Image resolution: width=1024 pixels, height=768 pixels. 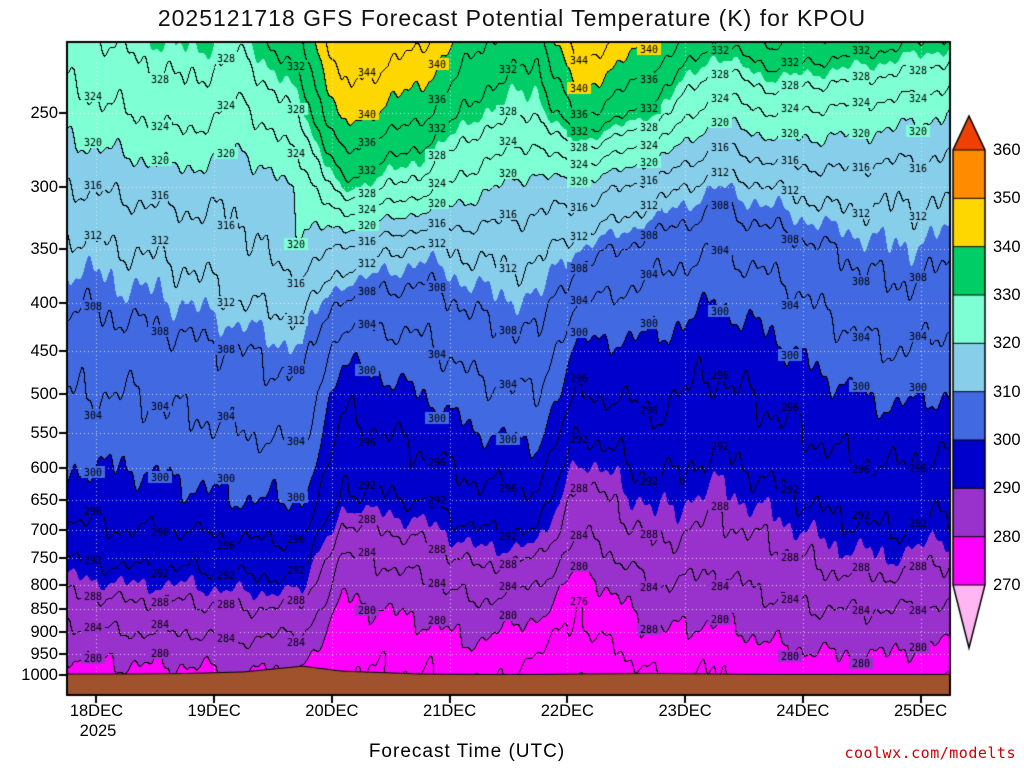 I want to click on y-tick-label: 250, so click(x=44, y=112).